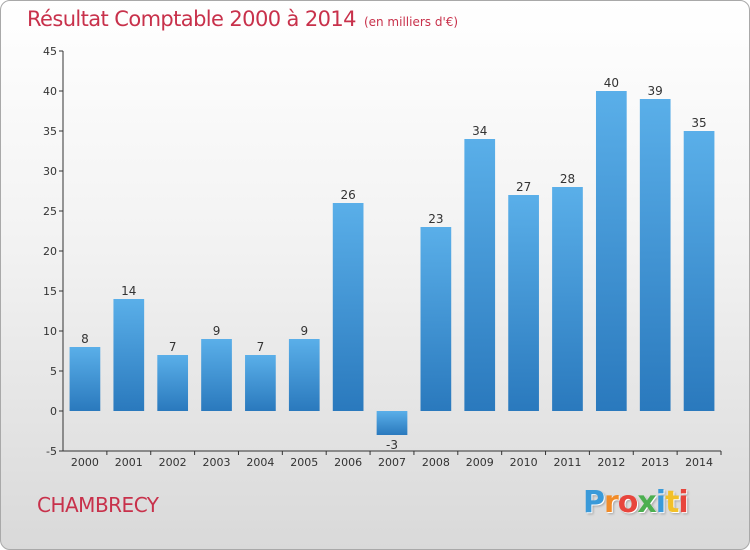 This screenshot has height=550, width=750. What do you see at coordinates (304, 375) in the screenshot?
I see `bar-2005` at bounding box center [304, 375].